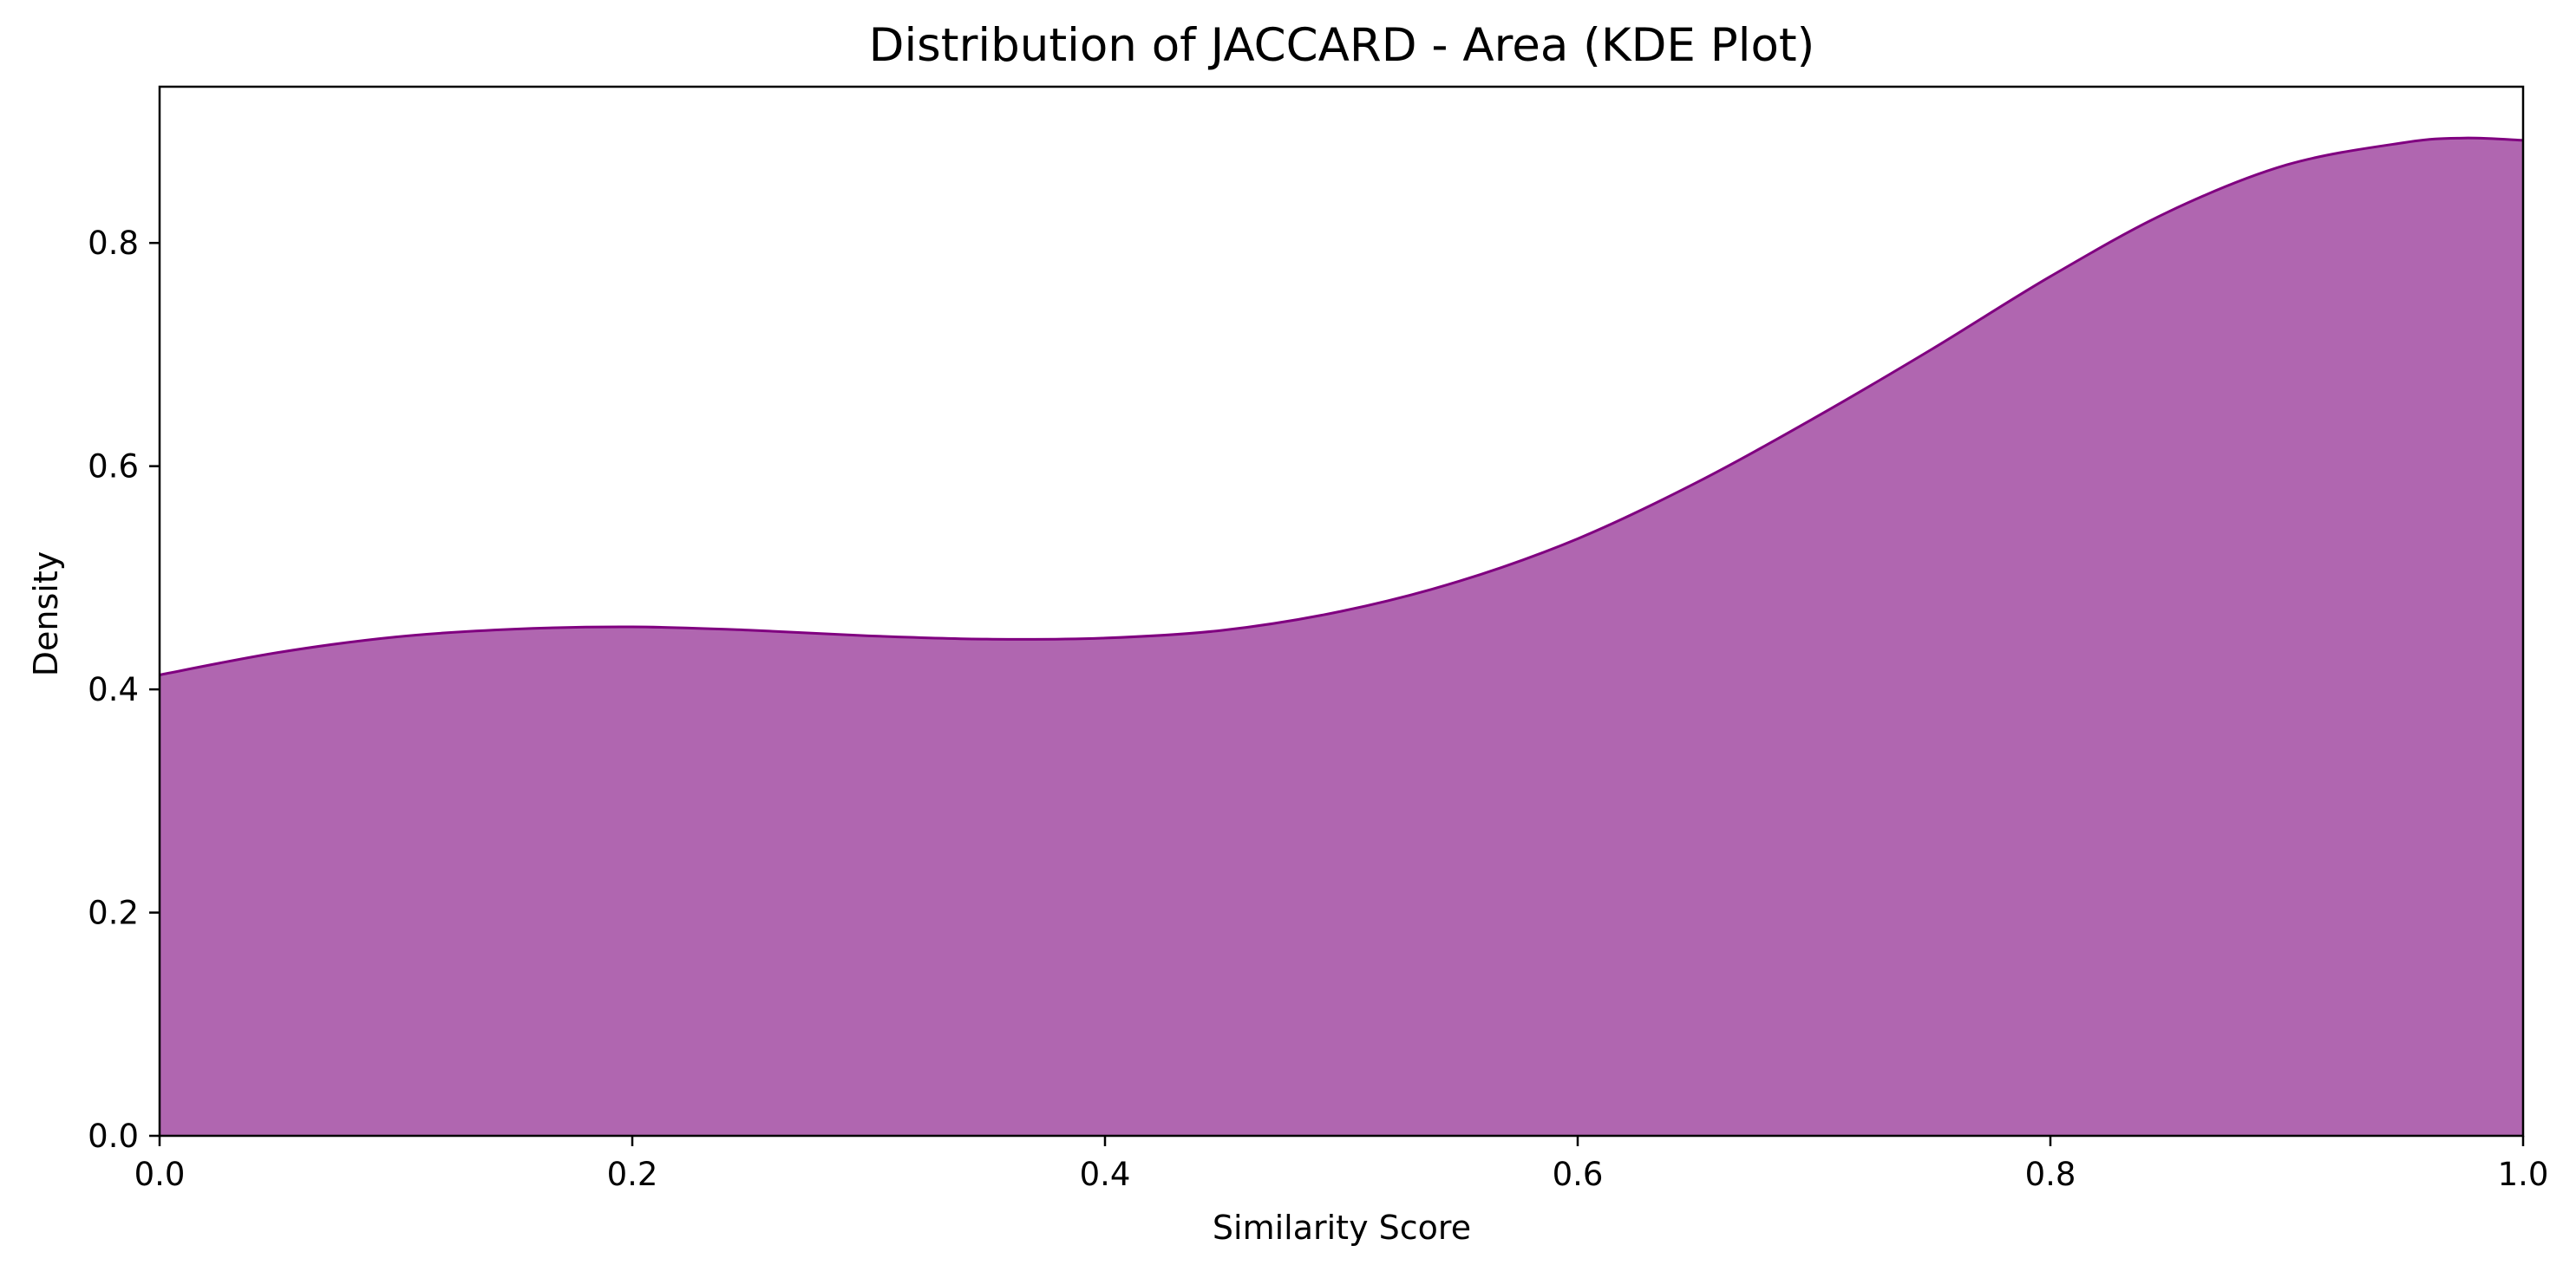 The height and width of the screenshot is (1278, 2576). I want to click on y-tick-label: 0.6, so click(113, 467).